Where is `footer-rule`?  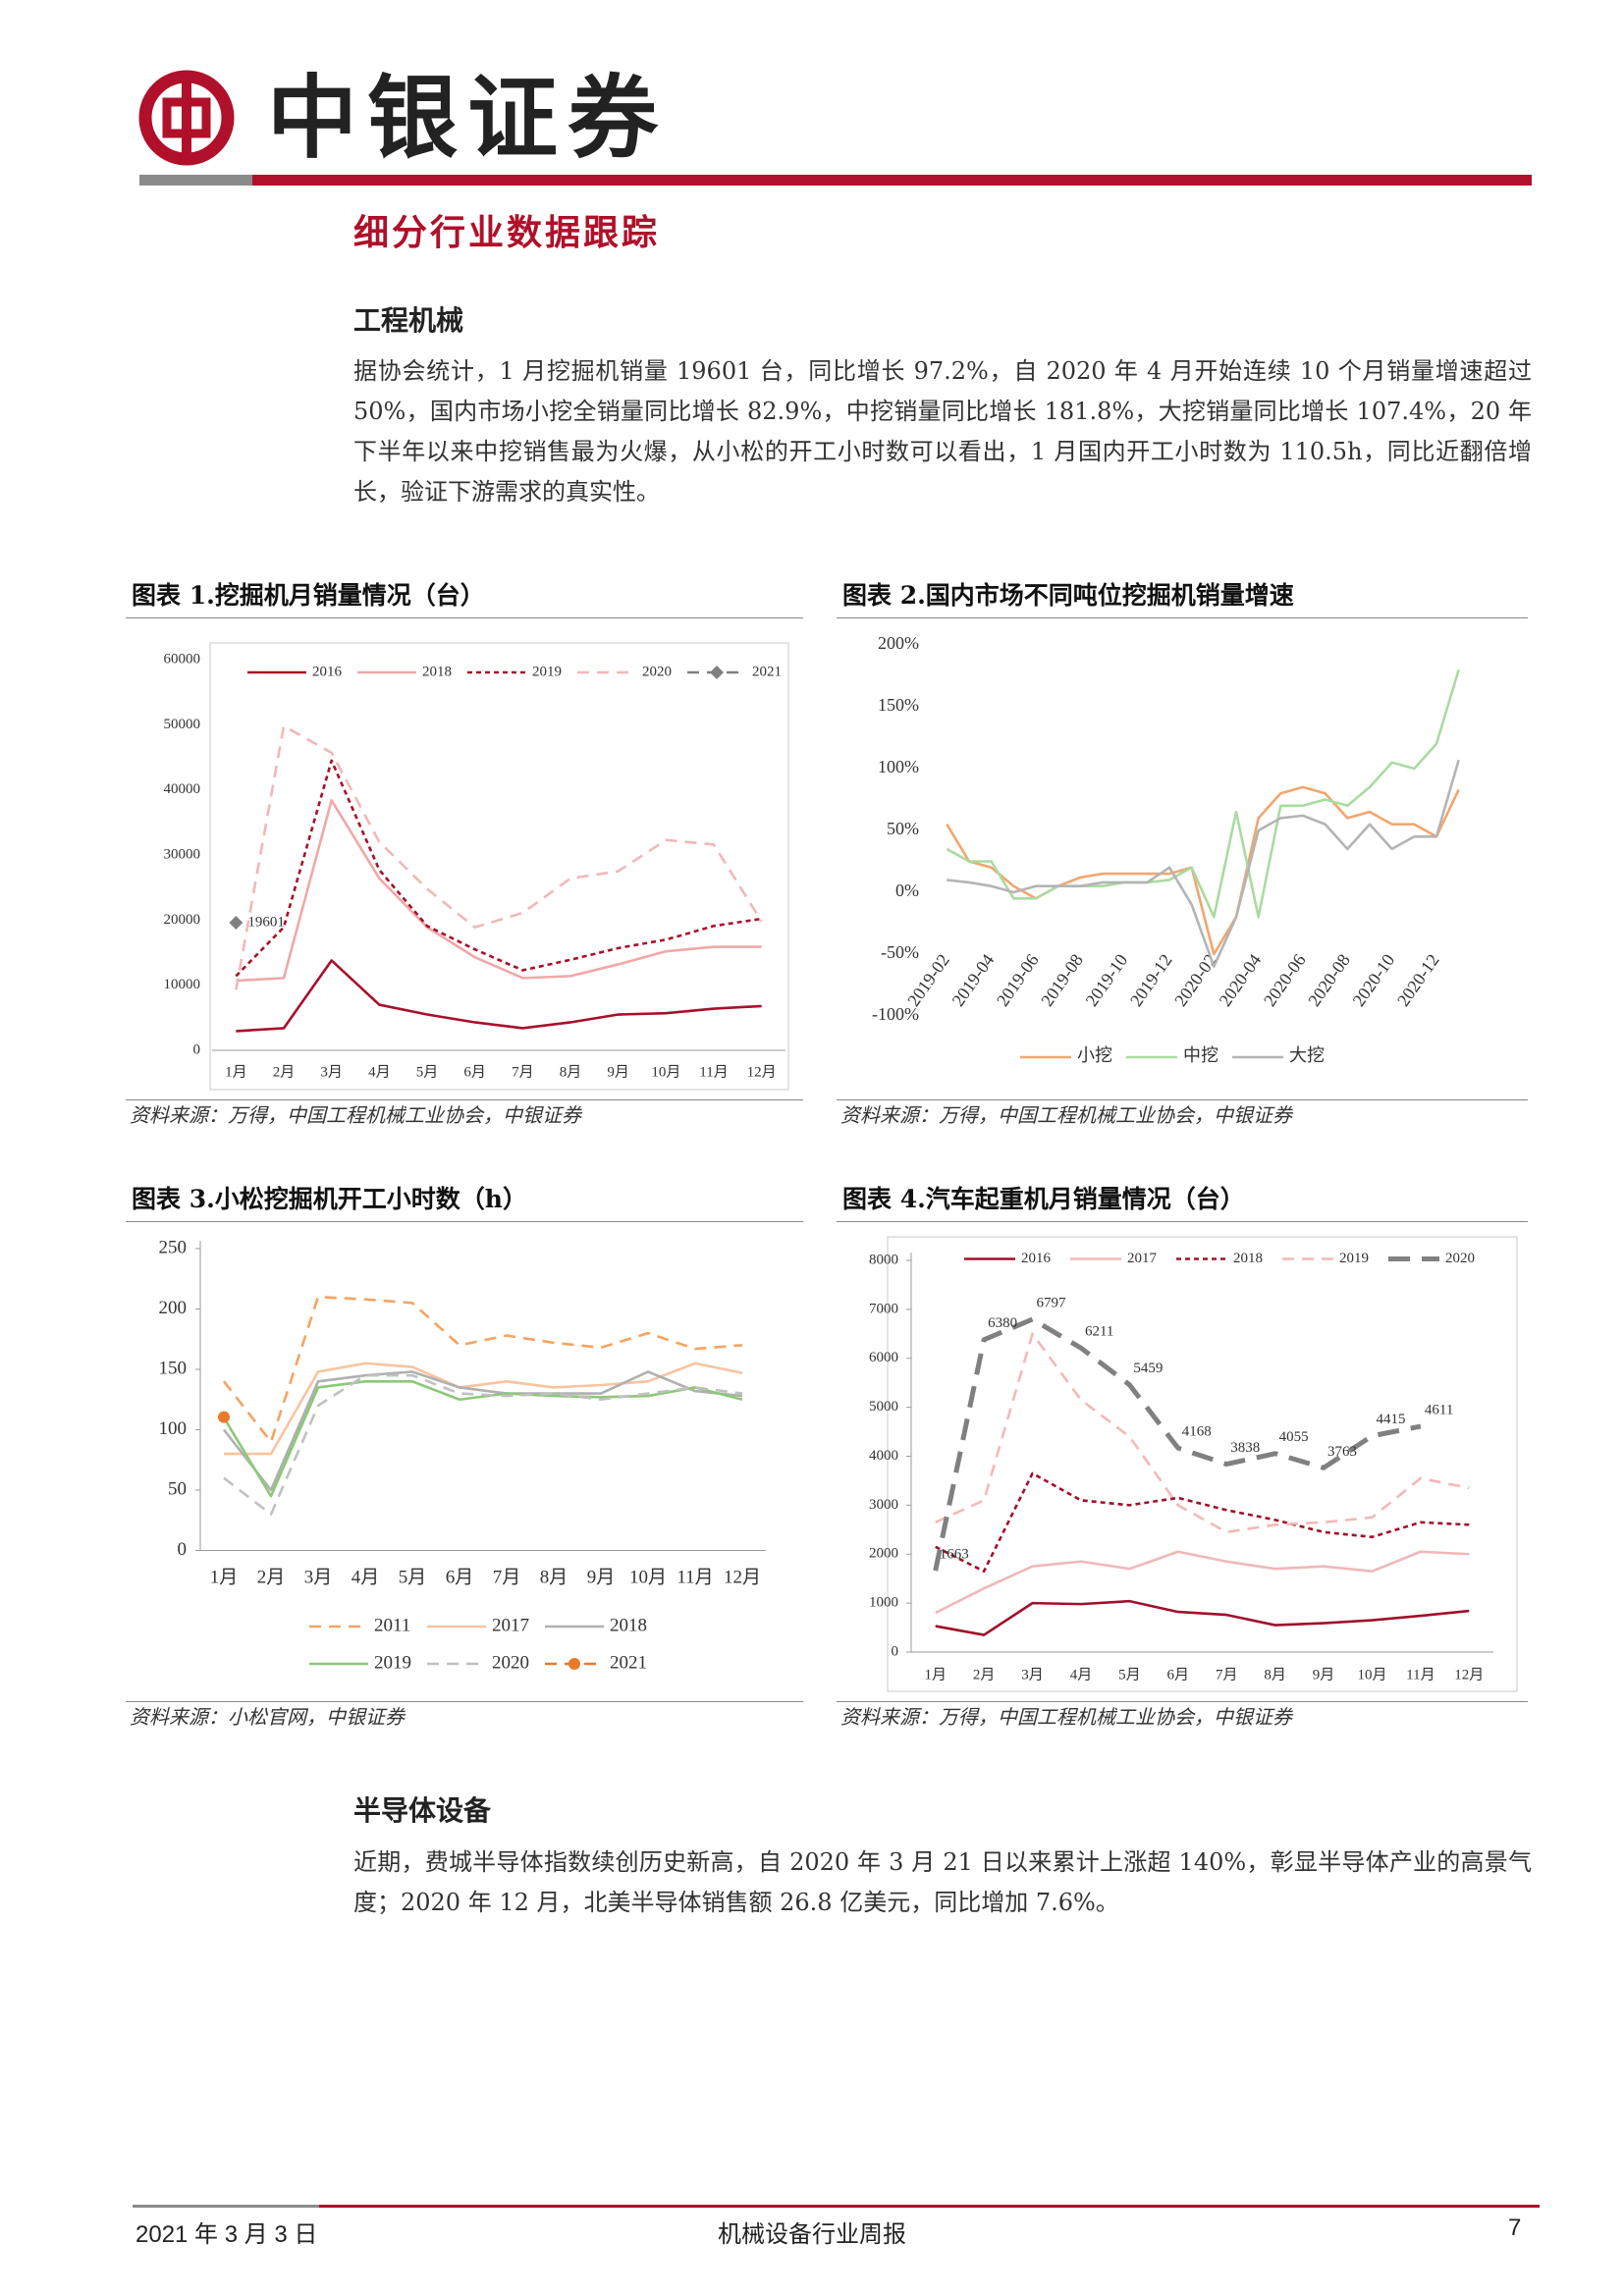
footer-rule is located at coordinates (836, 2207).